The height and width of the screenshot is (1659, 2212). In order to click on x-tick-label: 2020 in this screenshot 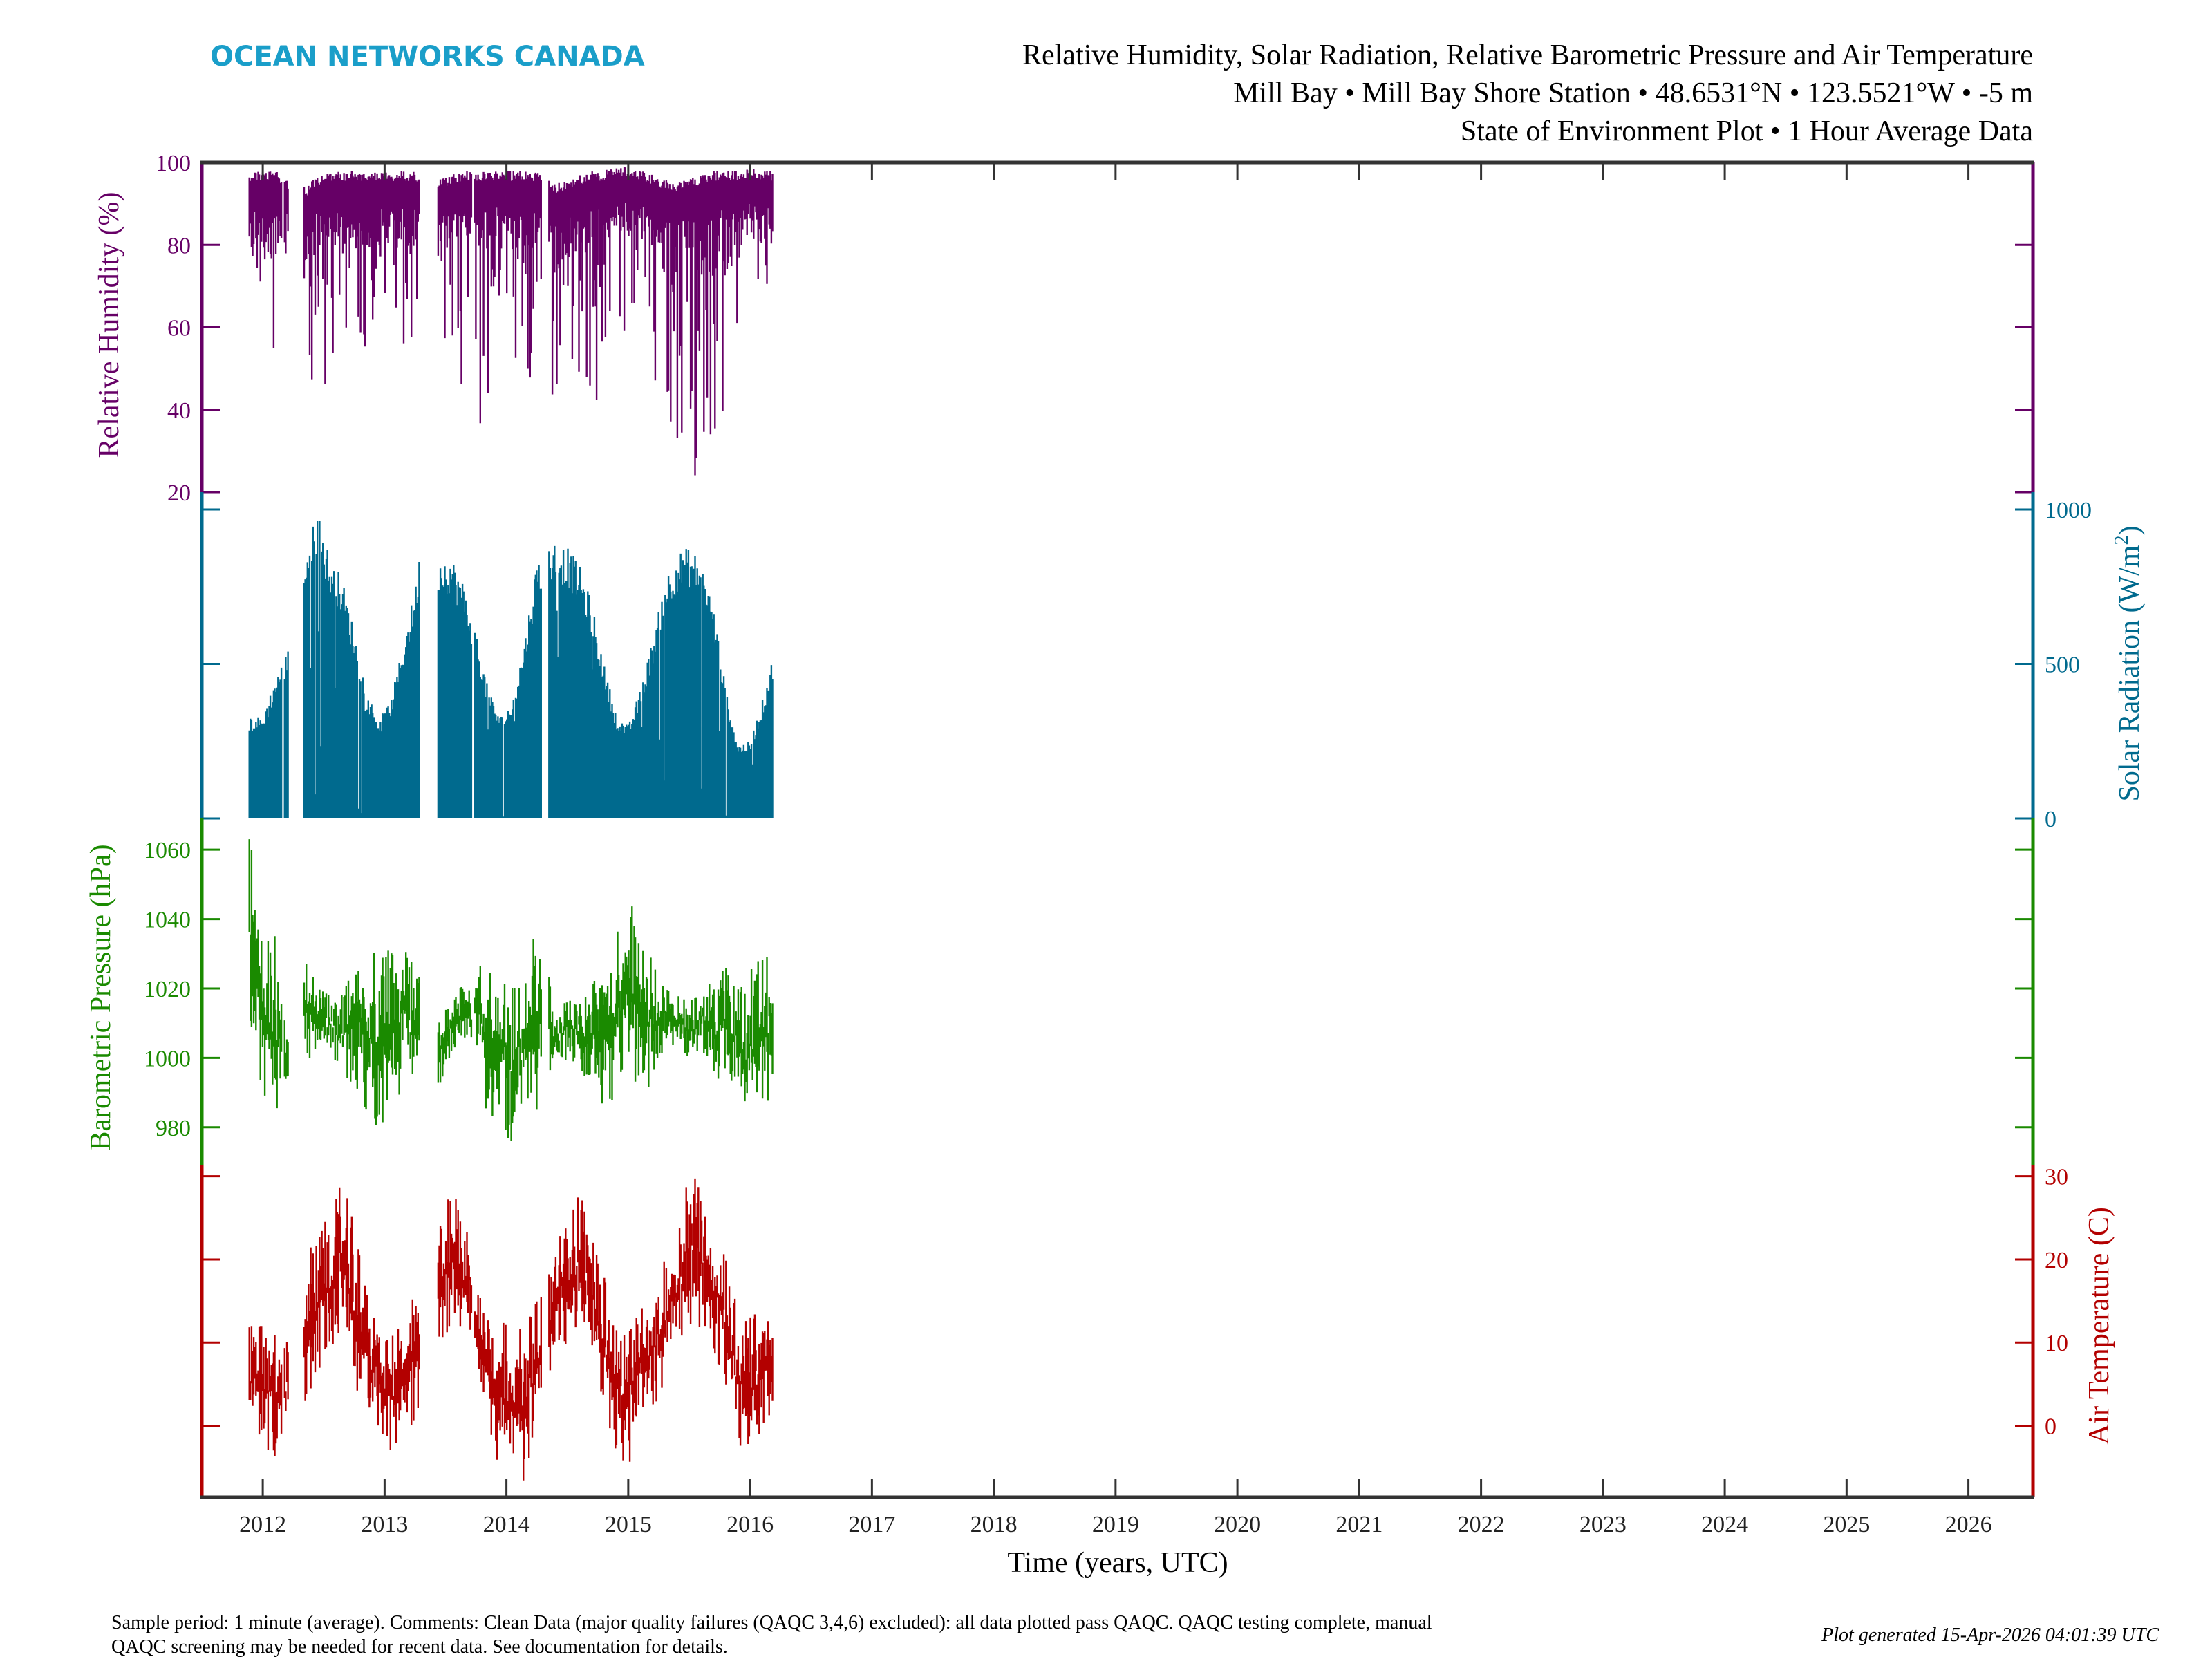, I will do `click(1237, 1525)`.